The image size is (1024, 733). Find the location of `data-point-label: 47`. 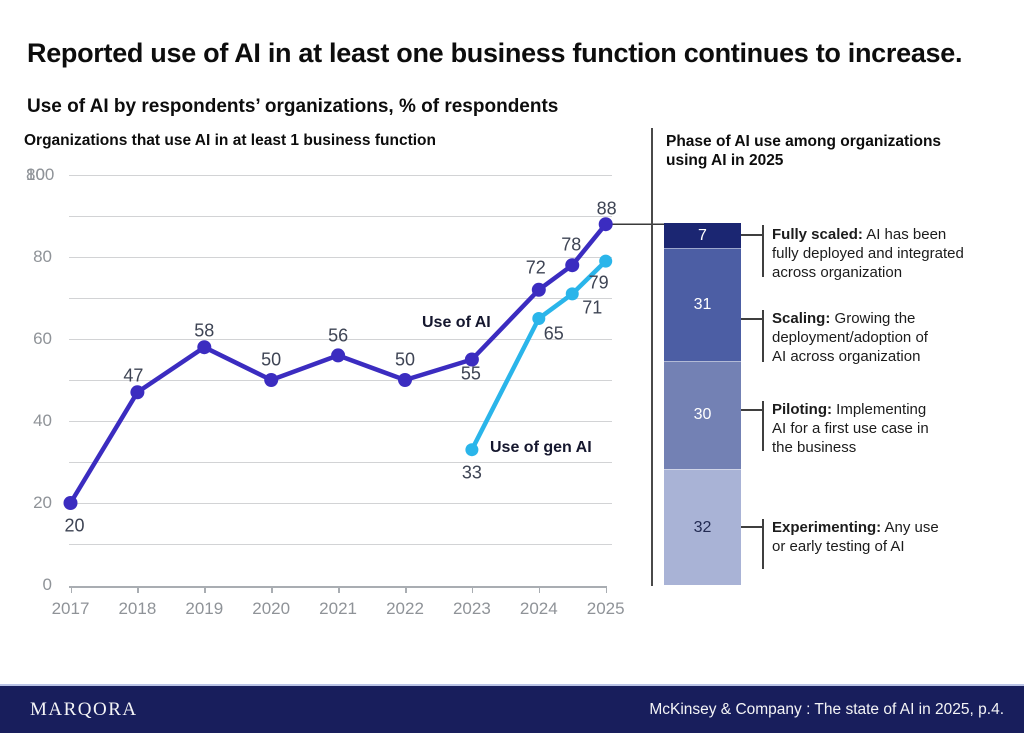

data-point-label: 47 is located at coordinates (133, 375).